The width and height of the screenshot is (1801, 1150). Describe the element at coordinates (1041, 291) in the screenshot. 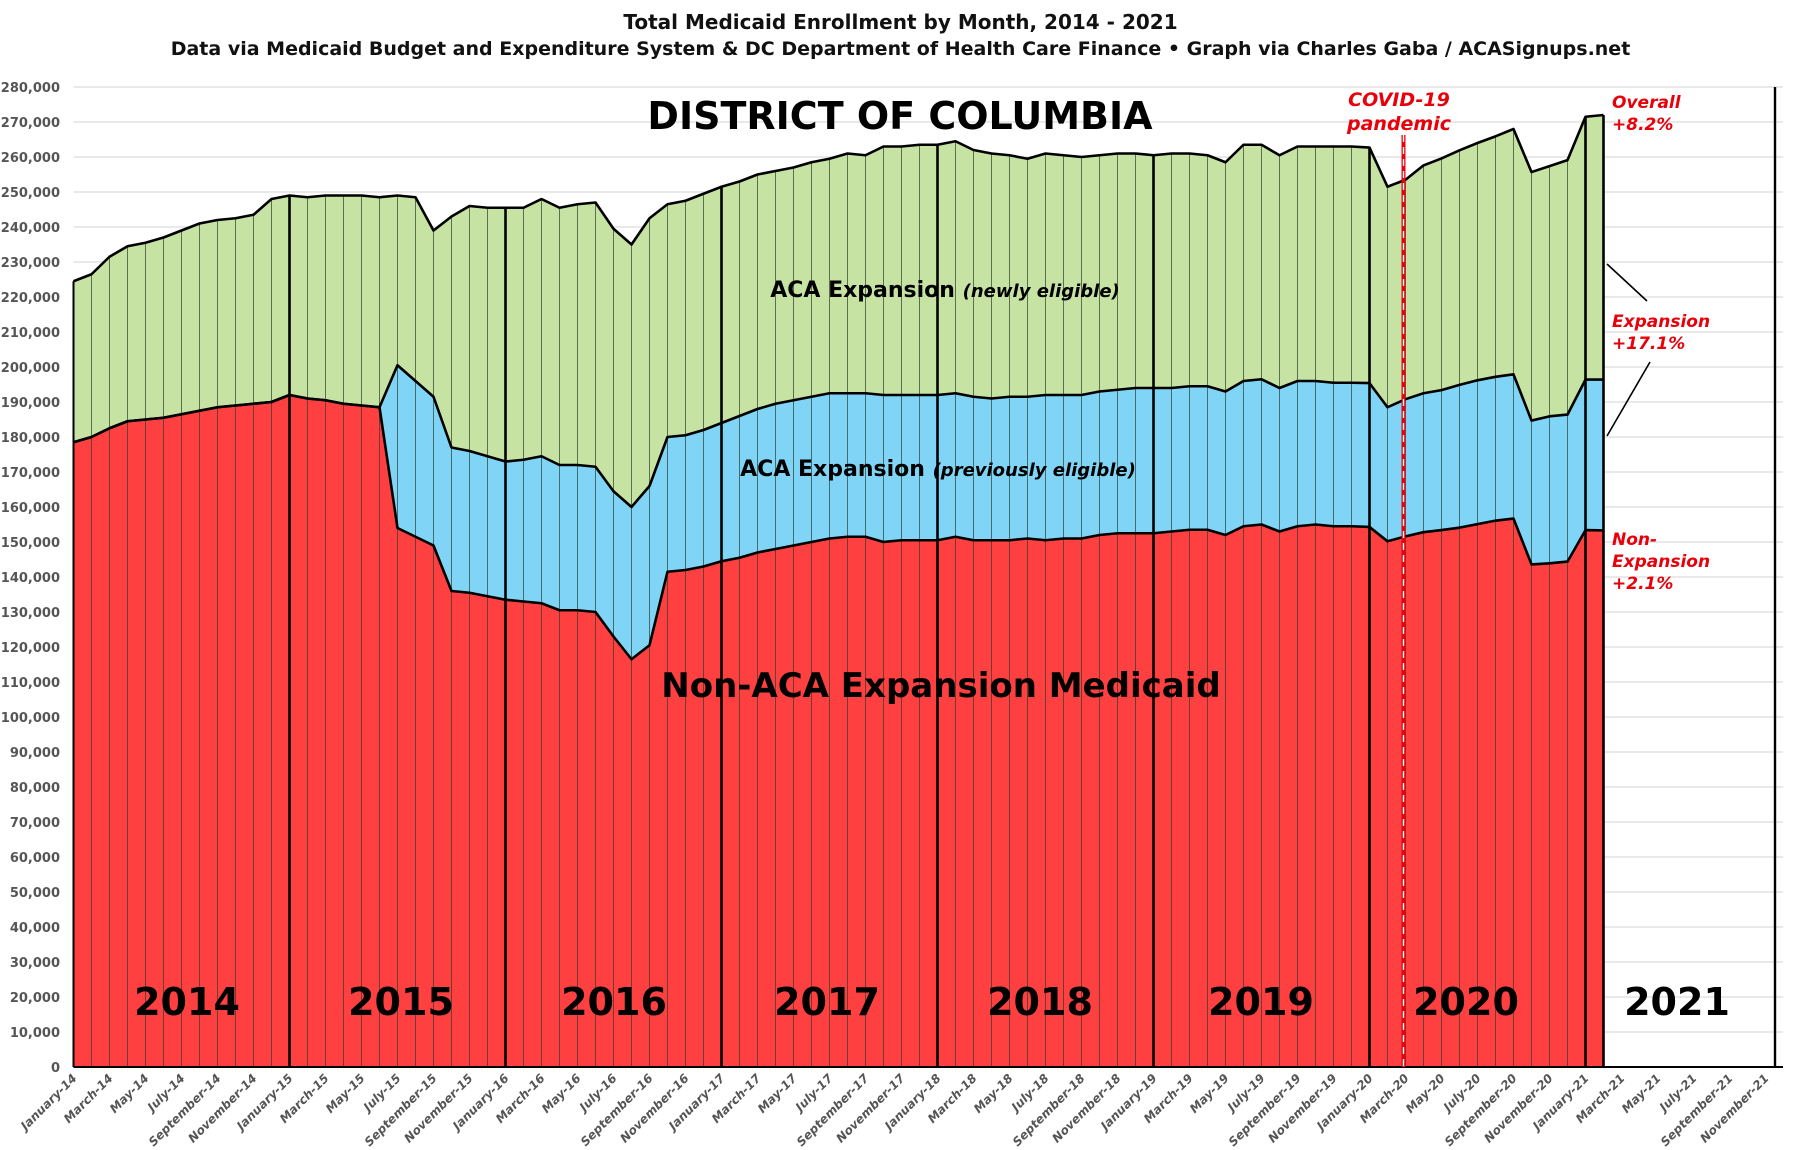

I see `label-newly-note: (newly eligible)` at that location.